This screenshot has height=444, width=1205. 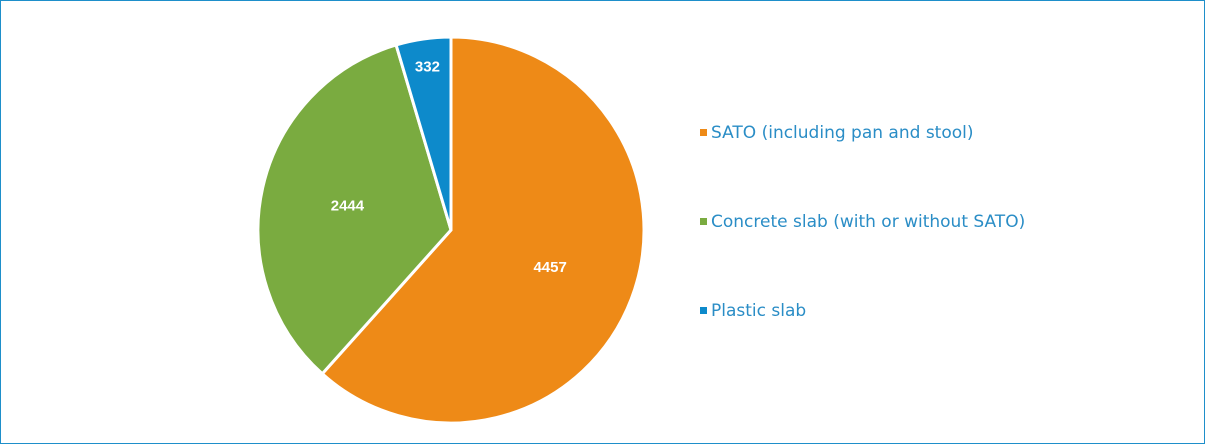 What do you see at coordinates (427, 67) in the screenshot?
I see `data-label: 332` at bounding box center [427, 67].